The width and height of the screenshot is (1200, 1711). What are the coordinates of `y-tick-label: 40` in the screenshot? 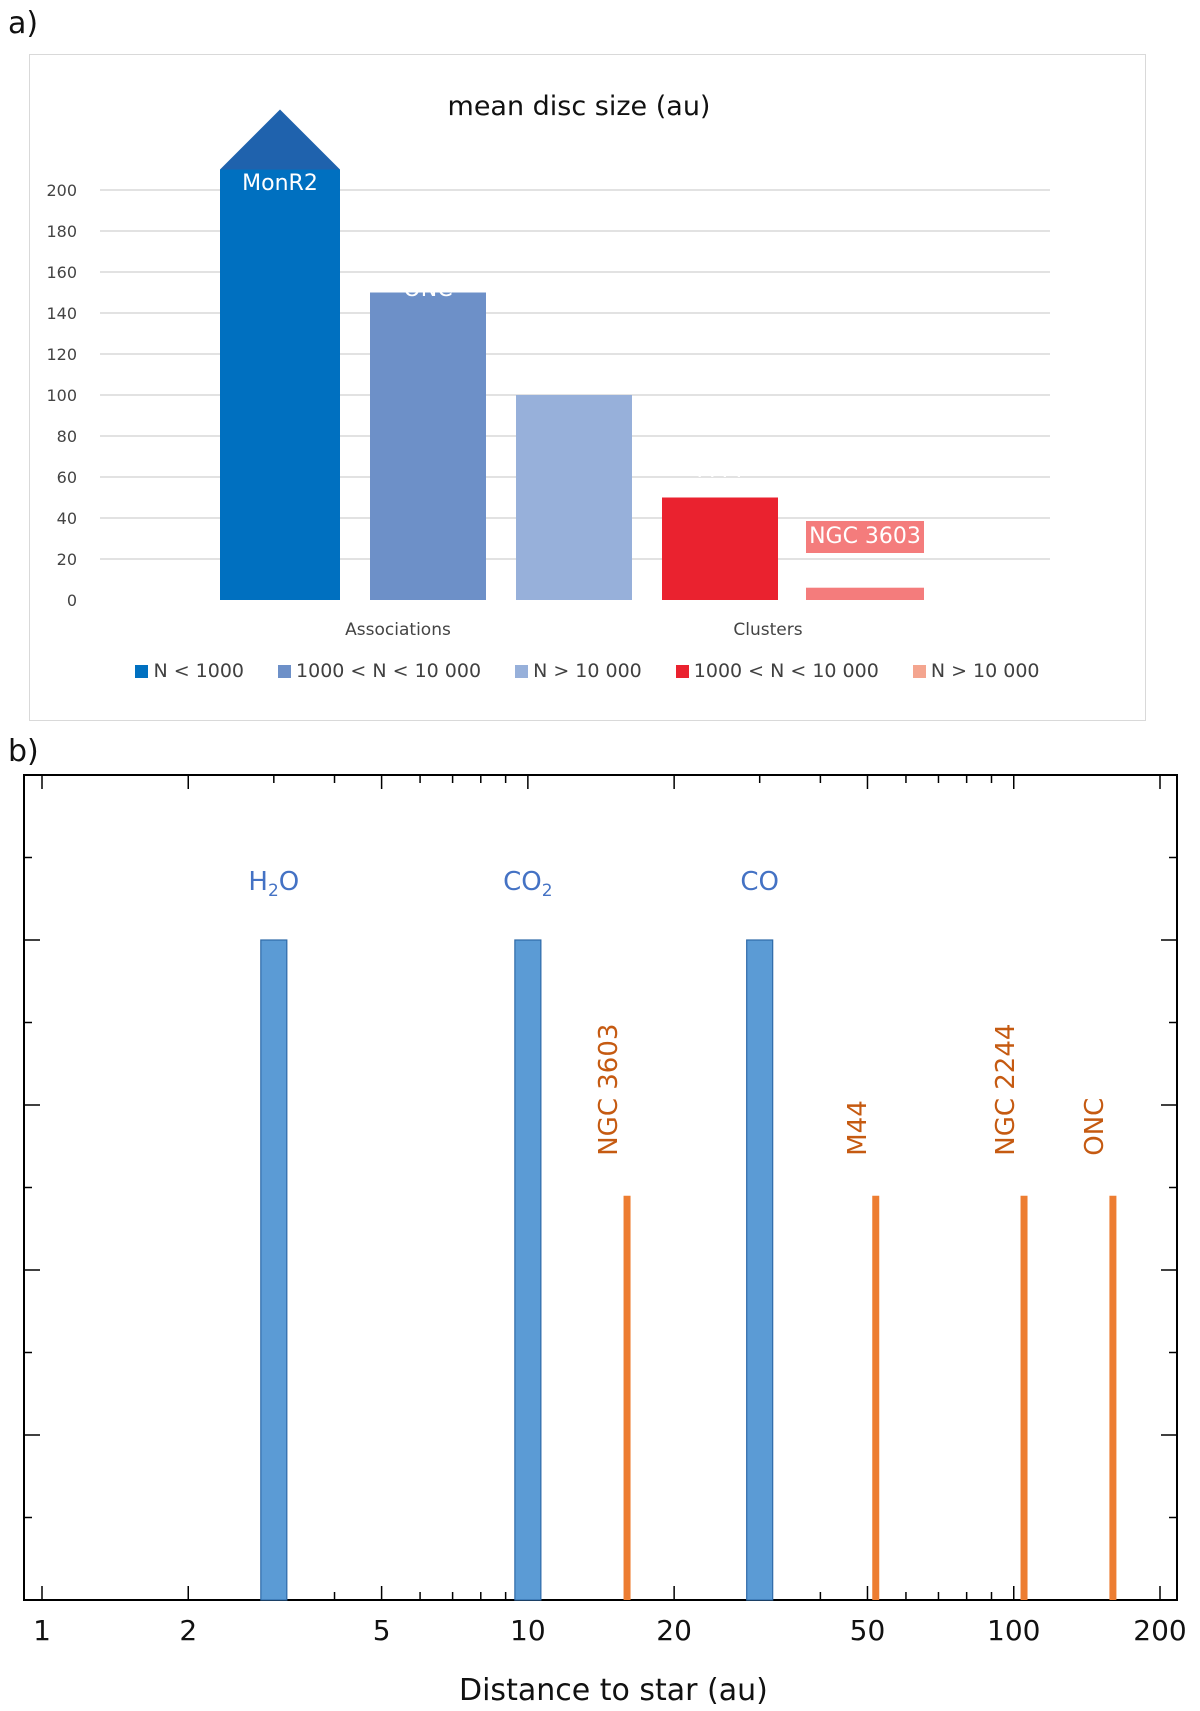 It's located at (67, 518).